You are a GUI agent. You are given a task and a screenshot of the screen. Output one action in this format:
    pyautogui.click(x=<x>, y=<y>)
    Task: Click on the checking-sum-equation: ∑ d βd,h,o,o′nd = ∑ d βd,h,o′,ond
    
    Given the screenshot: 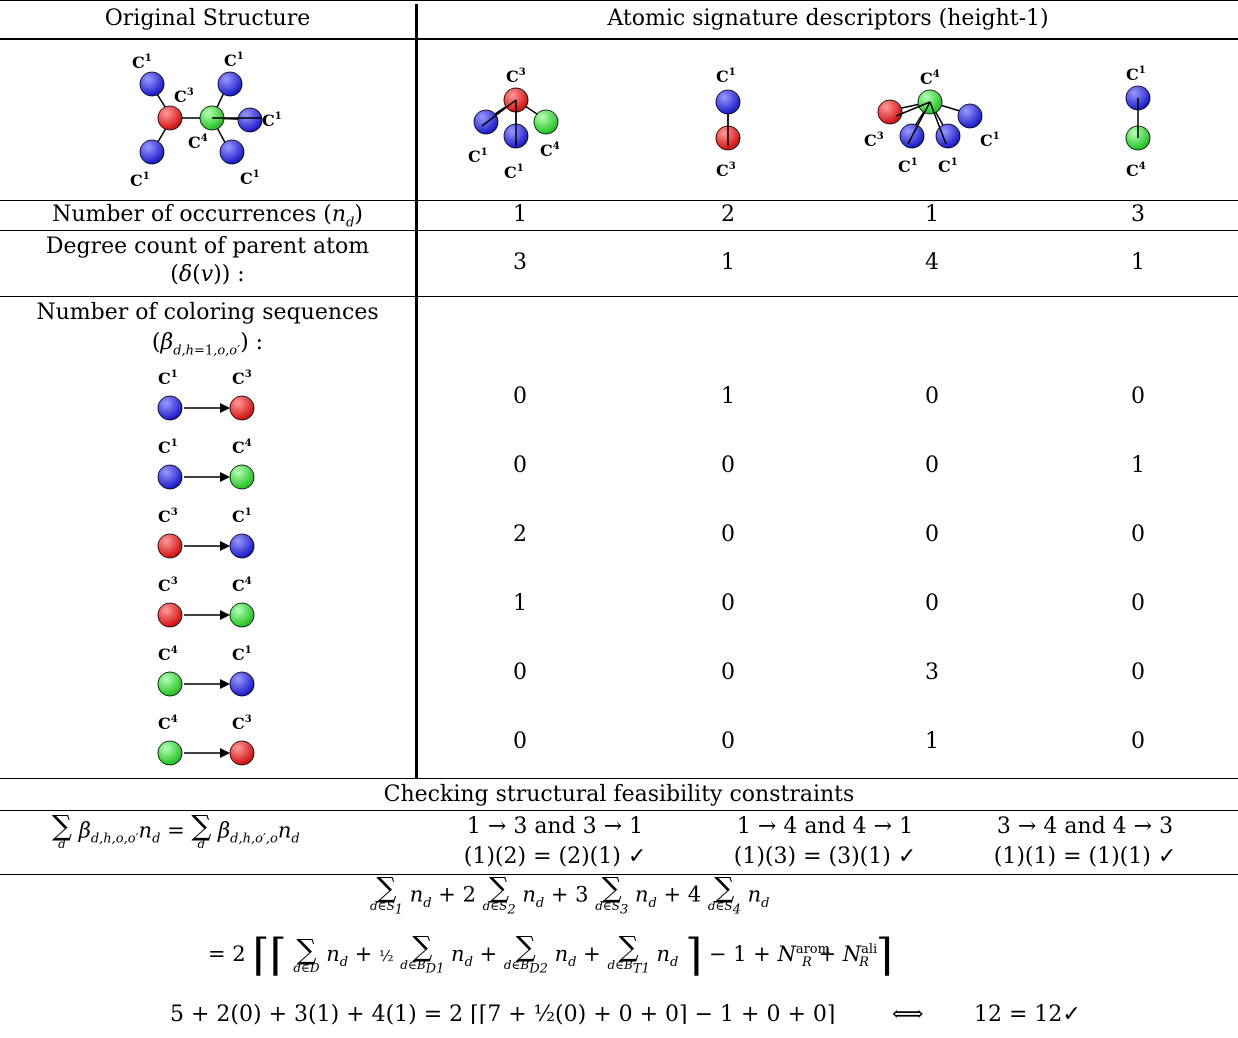 What is the action you would take?
    pyautogui.click(x=176, y=830)
    